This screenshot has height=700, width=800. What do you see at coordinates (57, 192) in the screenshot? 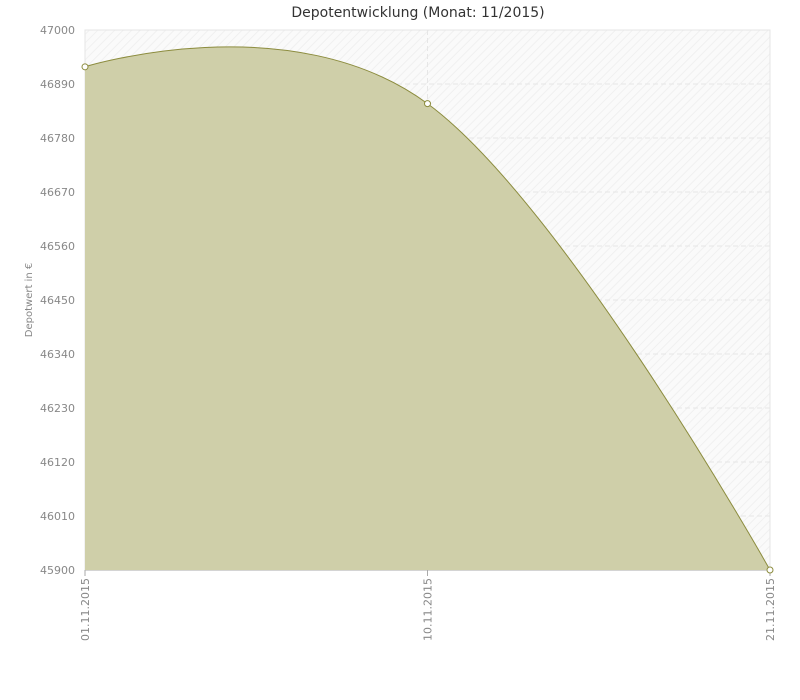
I see `y-tick-label: 46670` at bounding box center [57, 192].